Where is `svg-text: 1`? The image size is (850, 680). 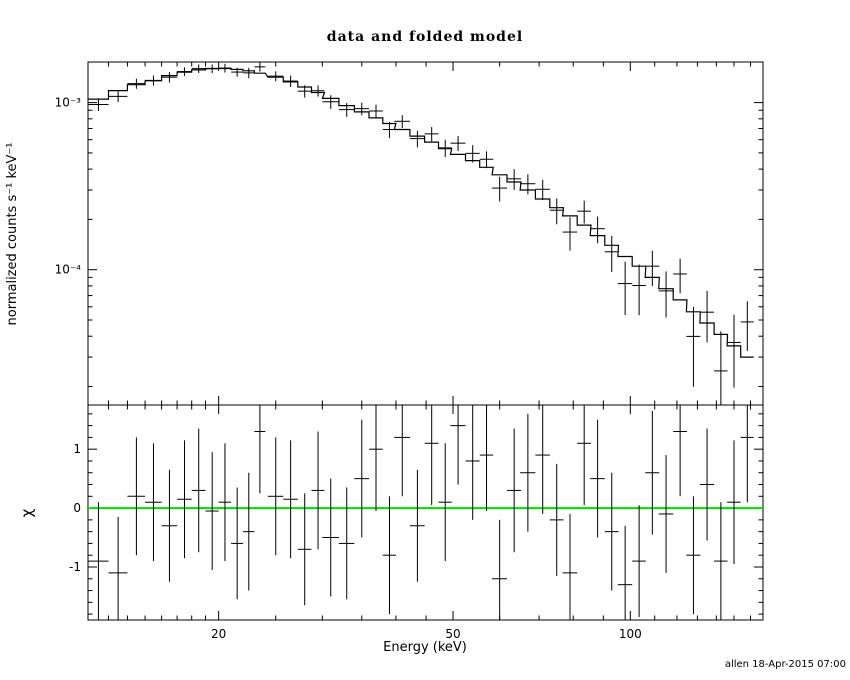
svg-text: 1 is located at coordinates (77, 449).